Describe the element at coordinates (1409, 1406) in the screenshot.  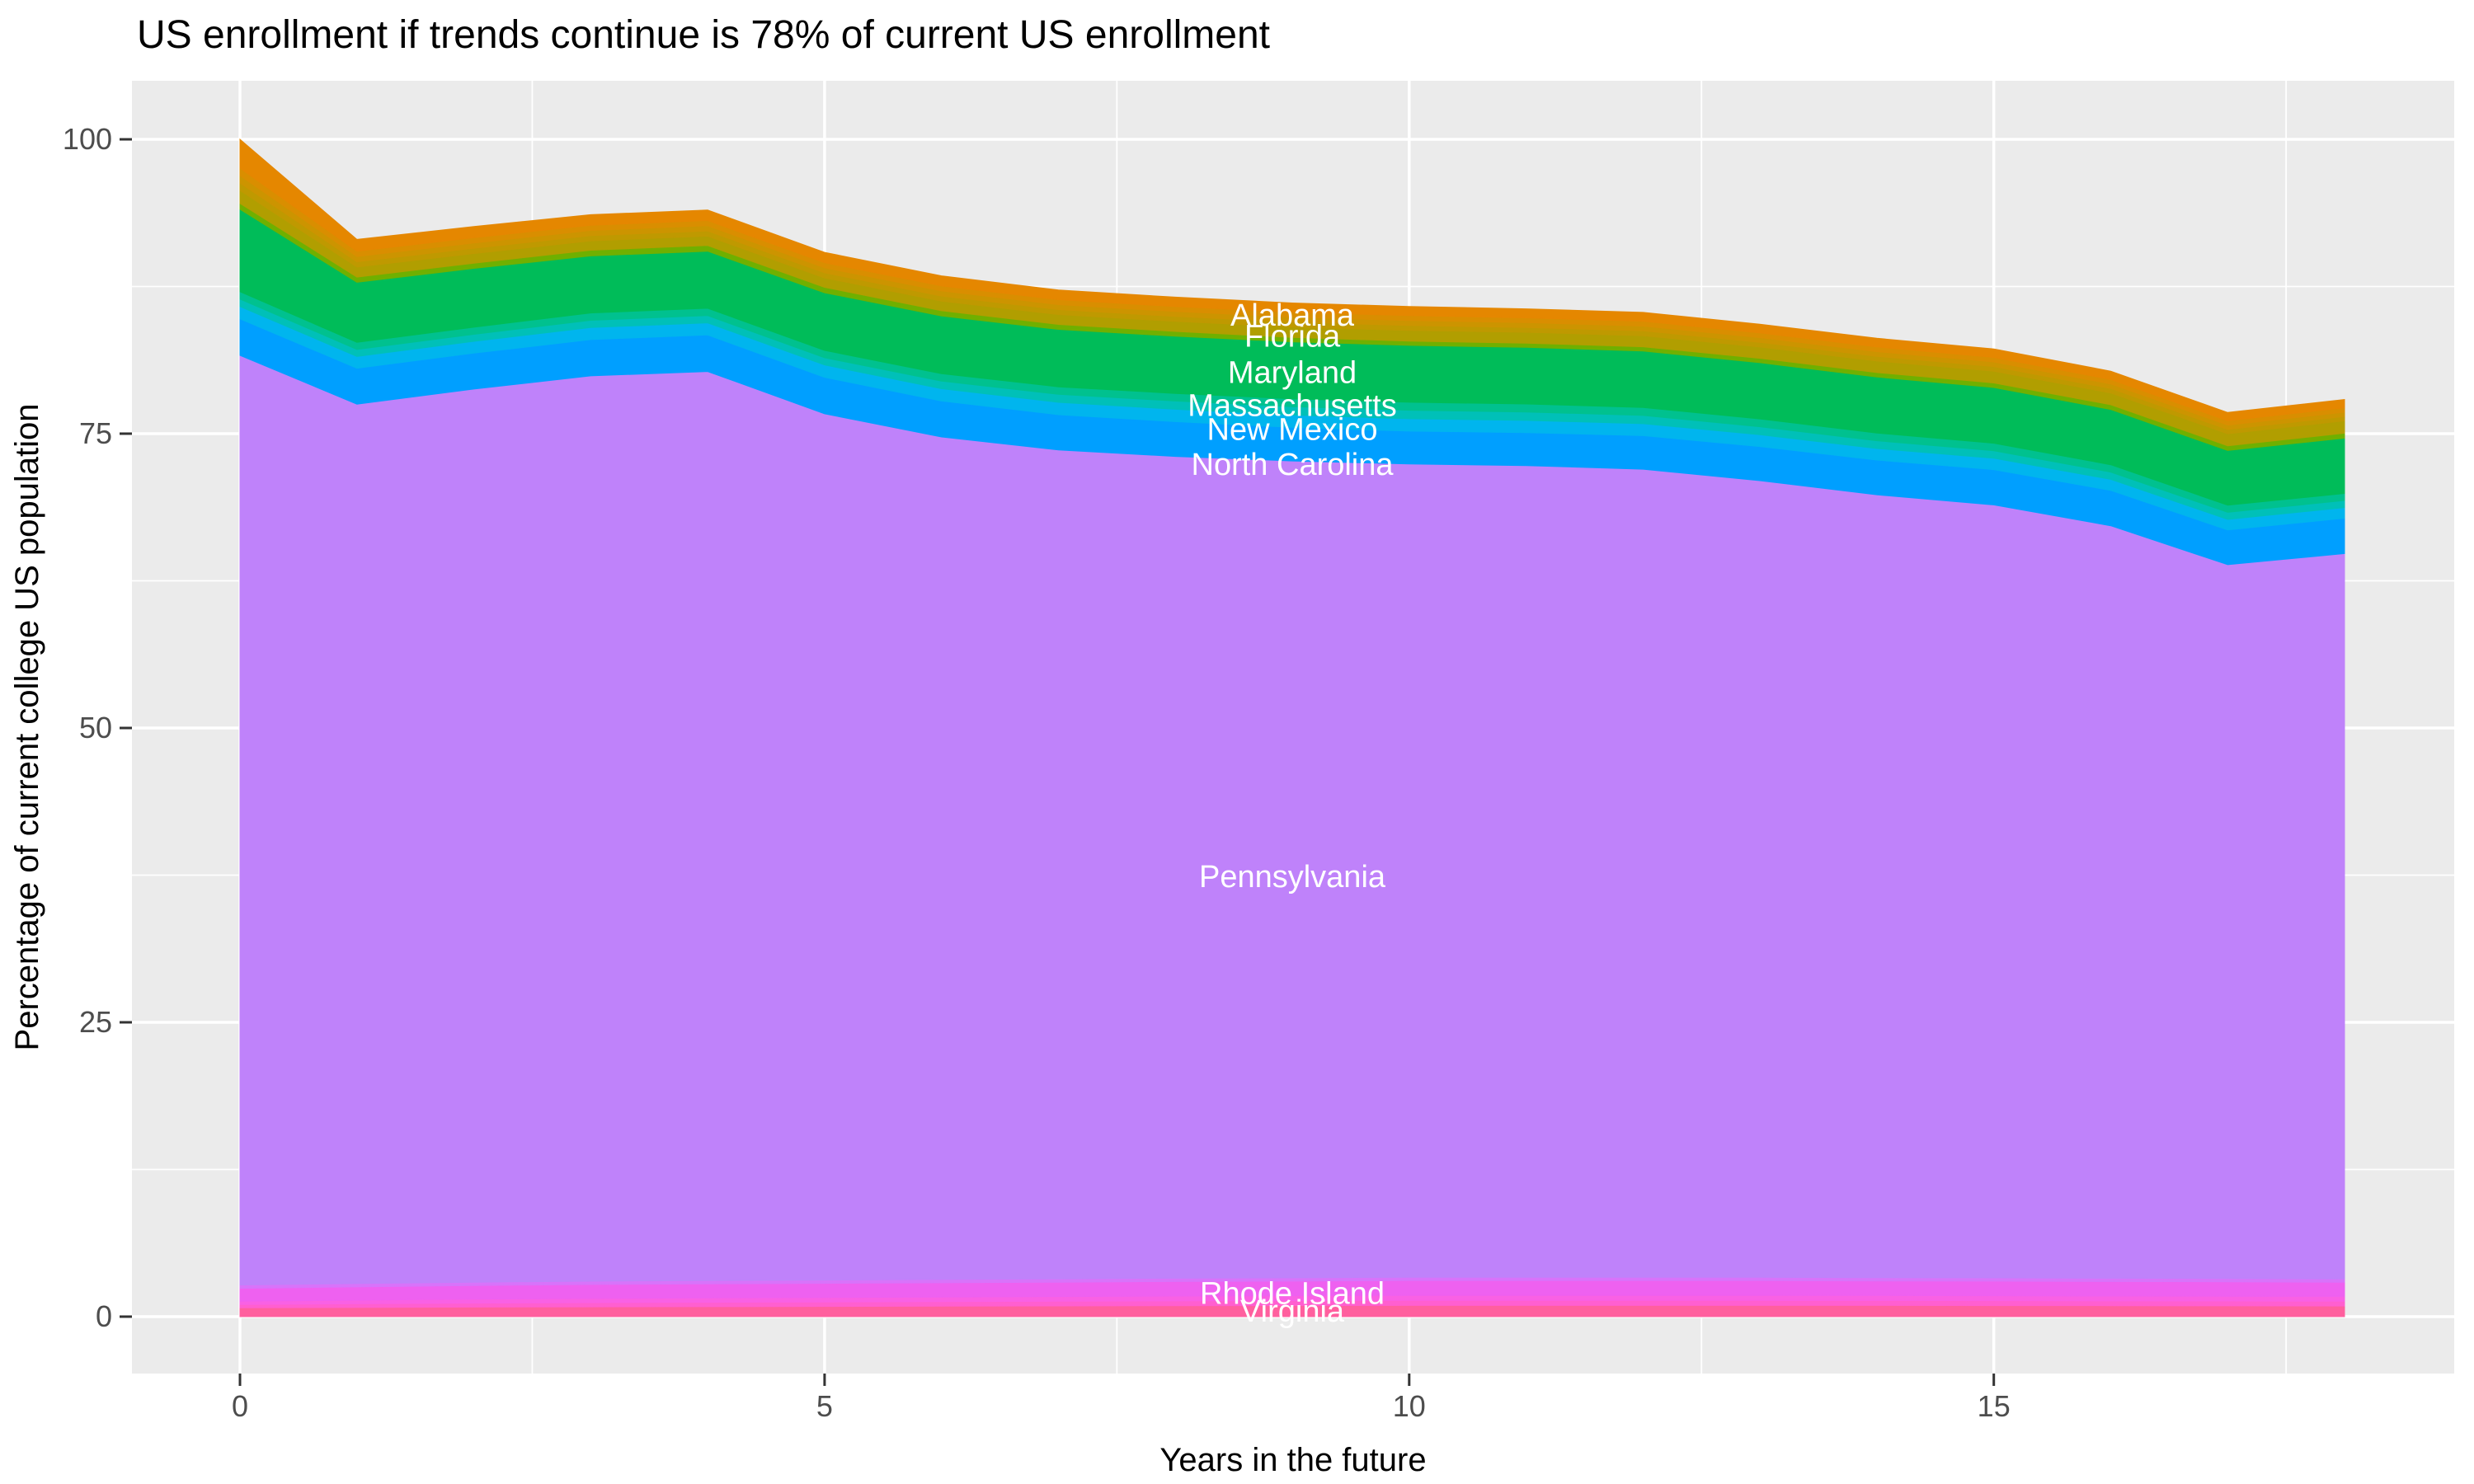
I see `x-tick-label: 10` at that location.